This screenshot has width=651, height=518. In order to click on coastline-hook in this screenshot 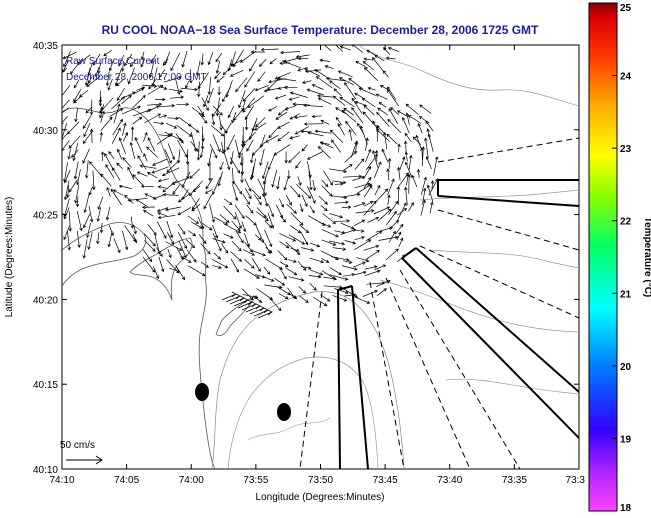, I will do `click(236, 315)`.